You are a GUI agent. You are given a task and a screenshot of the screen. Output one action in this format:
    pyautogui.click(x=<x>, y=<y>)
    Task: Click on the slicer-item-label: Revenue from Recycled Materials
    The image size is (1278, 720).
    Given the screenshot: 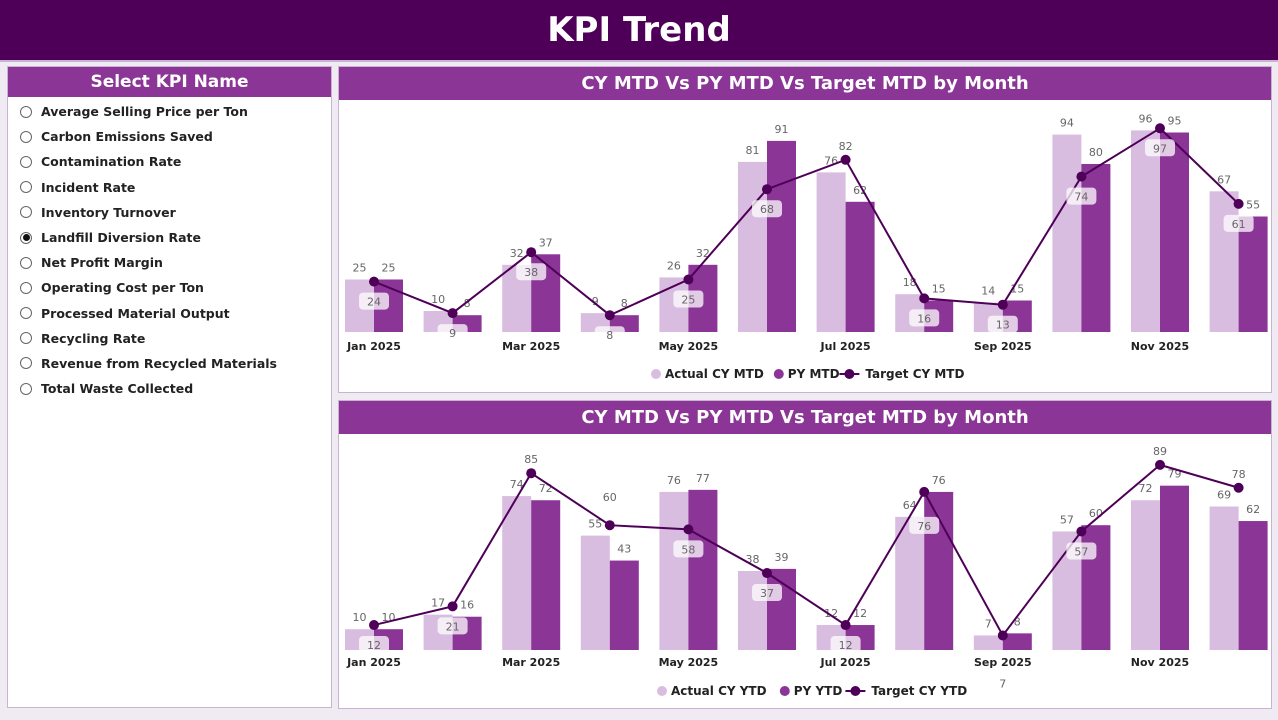 What is the action you would take?
    pyautogui.click(x=159, y=363)
    